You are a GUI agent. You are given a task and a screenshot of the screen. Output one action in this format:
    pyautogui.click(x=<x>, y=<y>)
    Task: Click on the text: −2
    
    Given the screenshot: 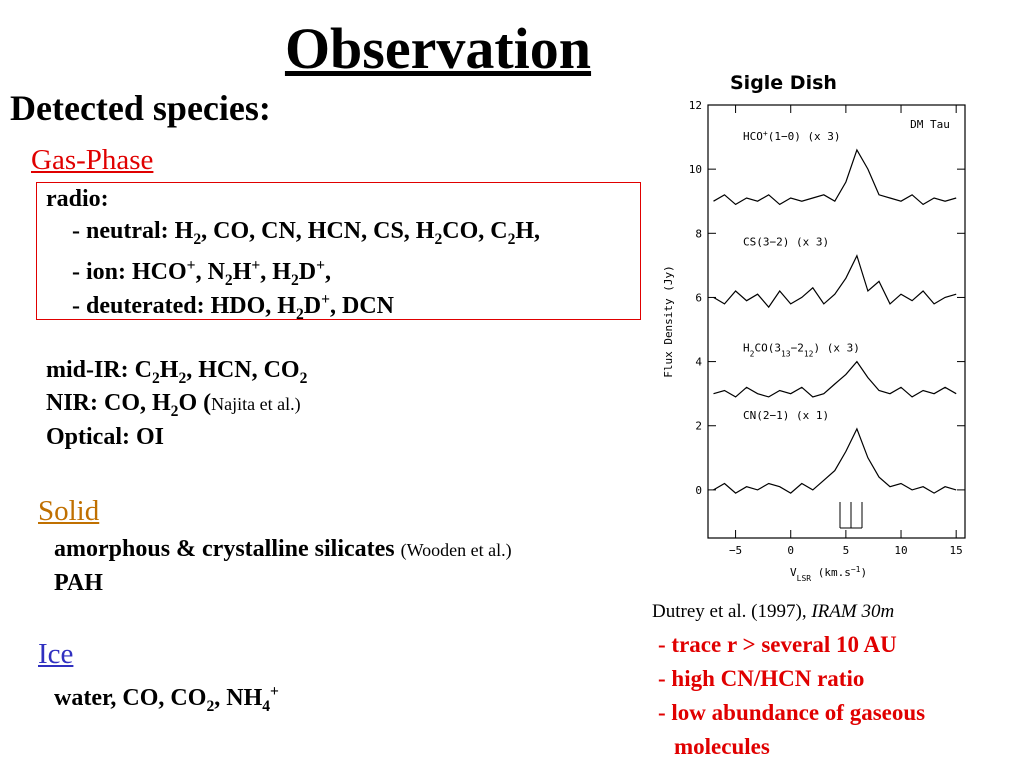 What is the action you would take?
    pyautogui.click(x=797, y=348)
    